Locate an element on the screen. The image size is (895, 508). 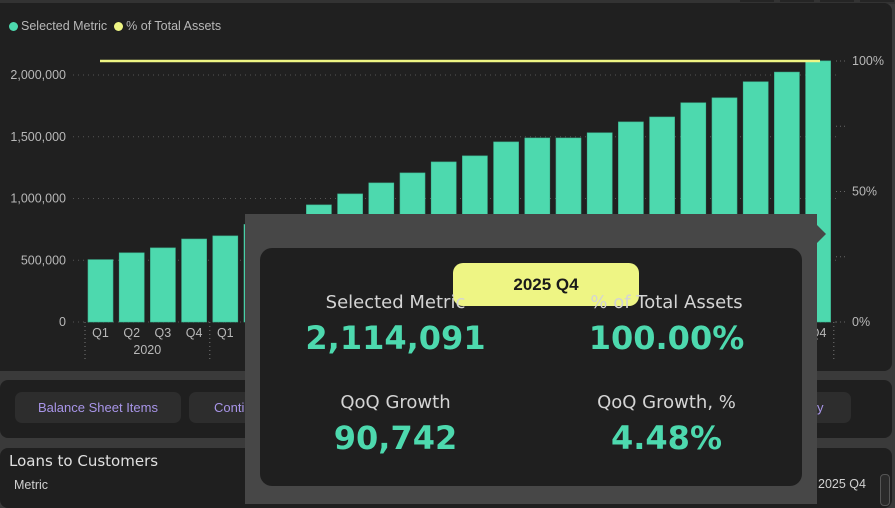
tooltip-cell-selected-metric: Selected Metric 2,114,091 is located at coordinates (395, 324).